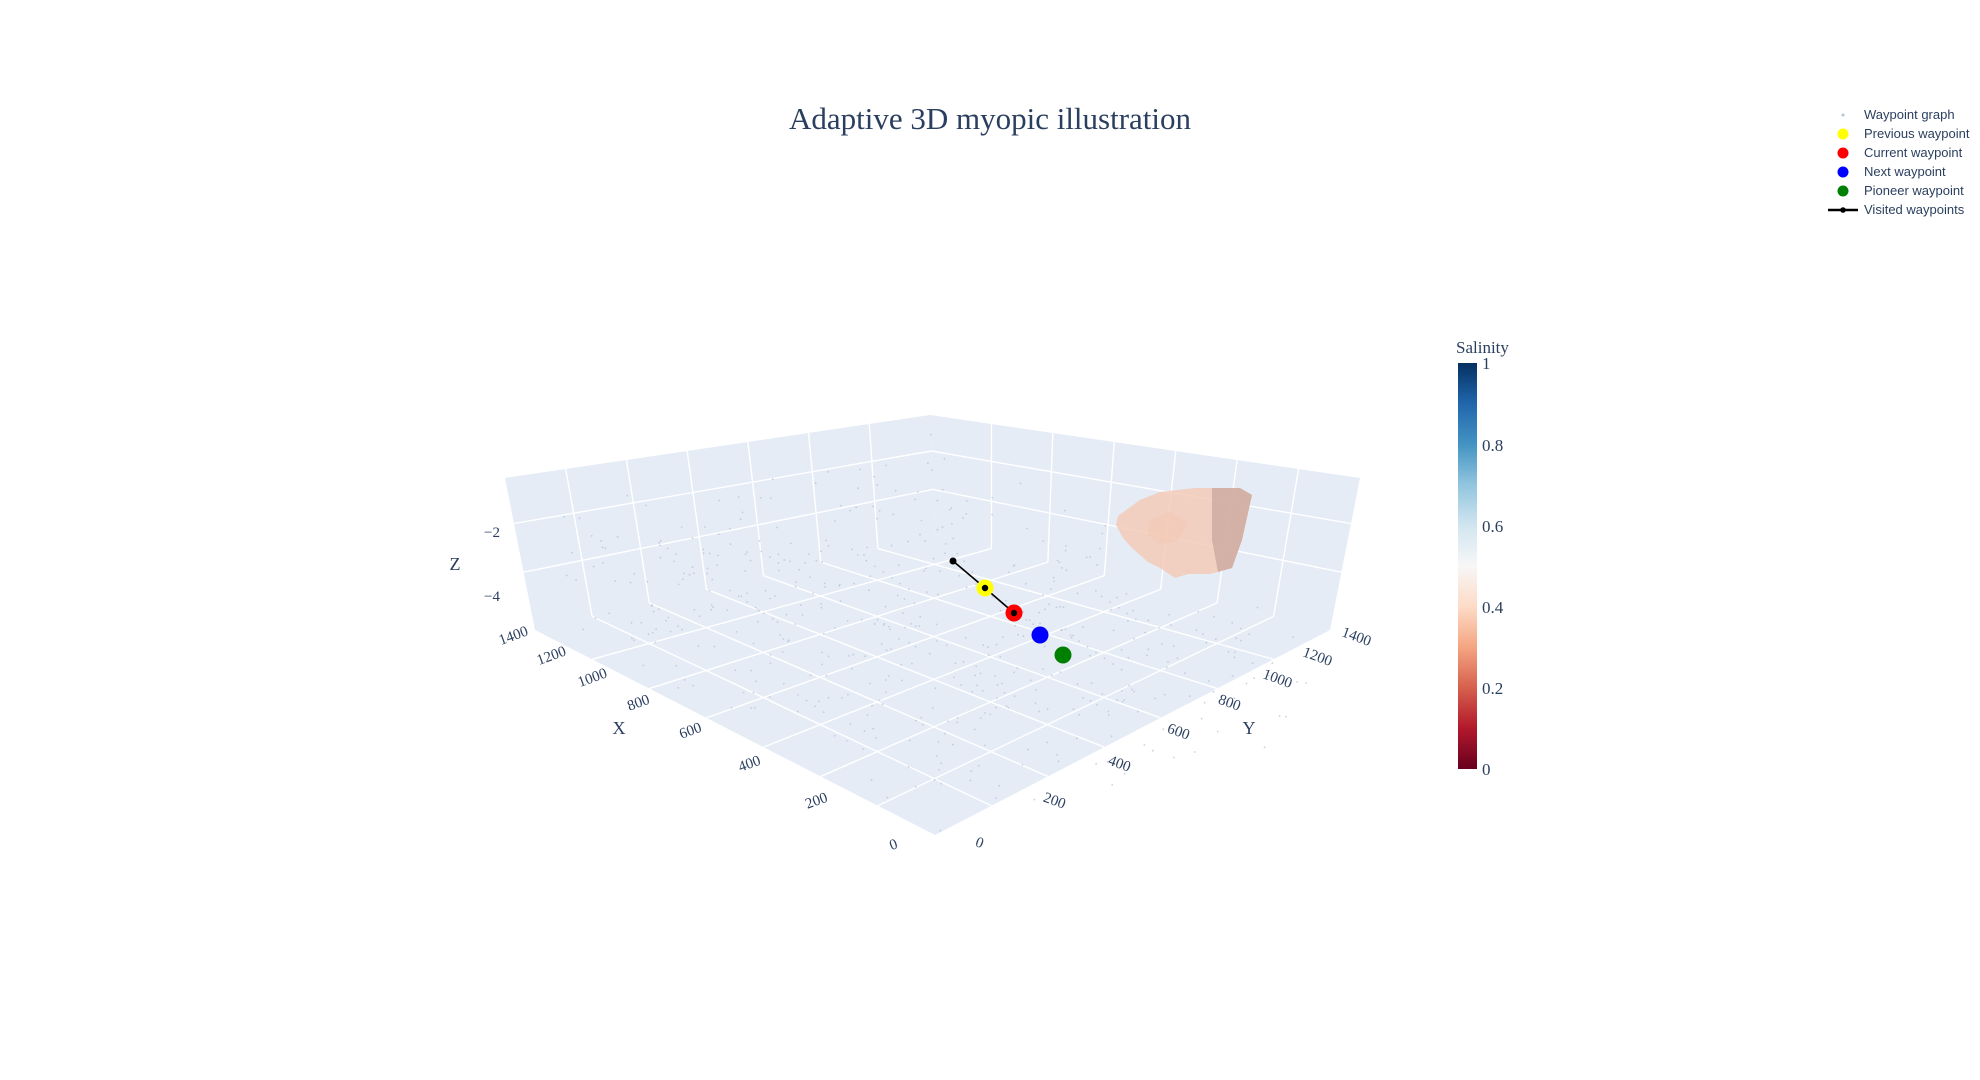 Image resolution: width=1980 pixels, height=1080 pixels. Describe the element at coordinates (1903, 133) in the screenshot. I see `legend-item-previous-waypoint: Previous waypoint` at that location.